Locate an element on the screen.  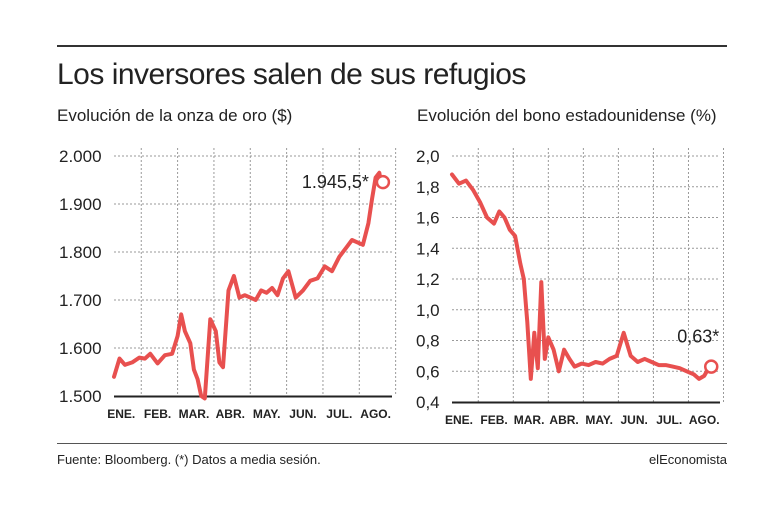
bond-x-tick-label: JUN. is located at coordinates (633, 420).